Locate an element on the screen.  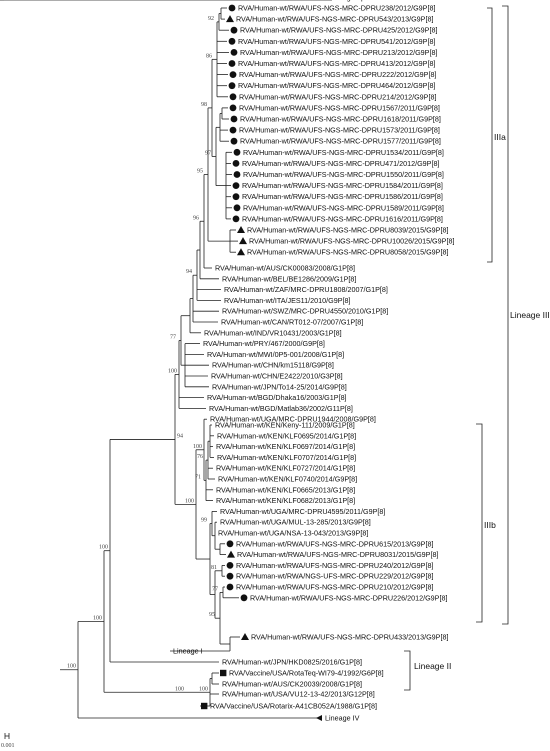
scale-bar-label: 0.001 is located at coordinates (8, 746).